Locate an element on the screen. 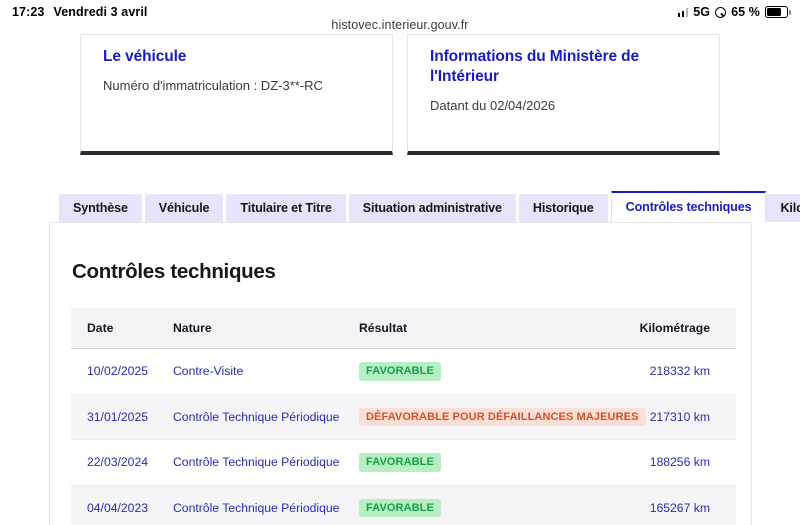  cell-kilometrage: 188256 km is located at coordinates (684, 462).